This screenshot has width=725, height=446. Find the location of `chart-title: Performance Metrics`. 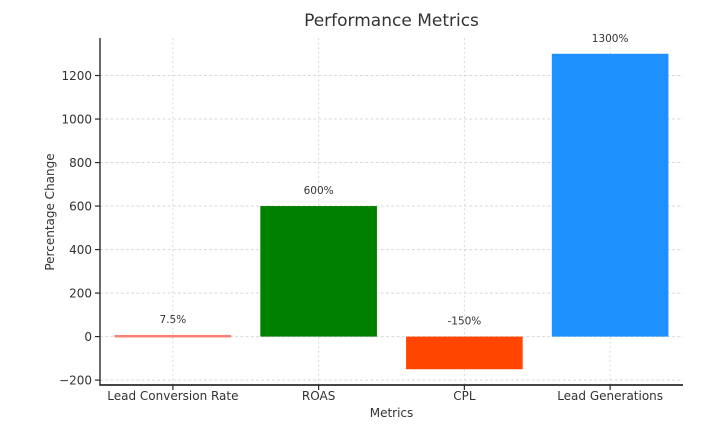

chart-title: Performance Metrics is located at coordinates (391, 21).